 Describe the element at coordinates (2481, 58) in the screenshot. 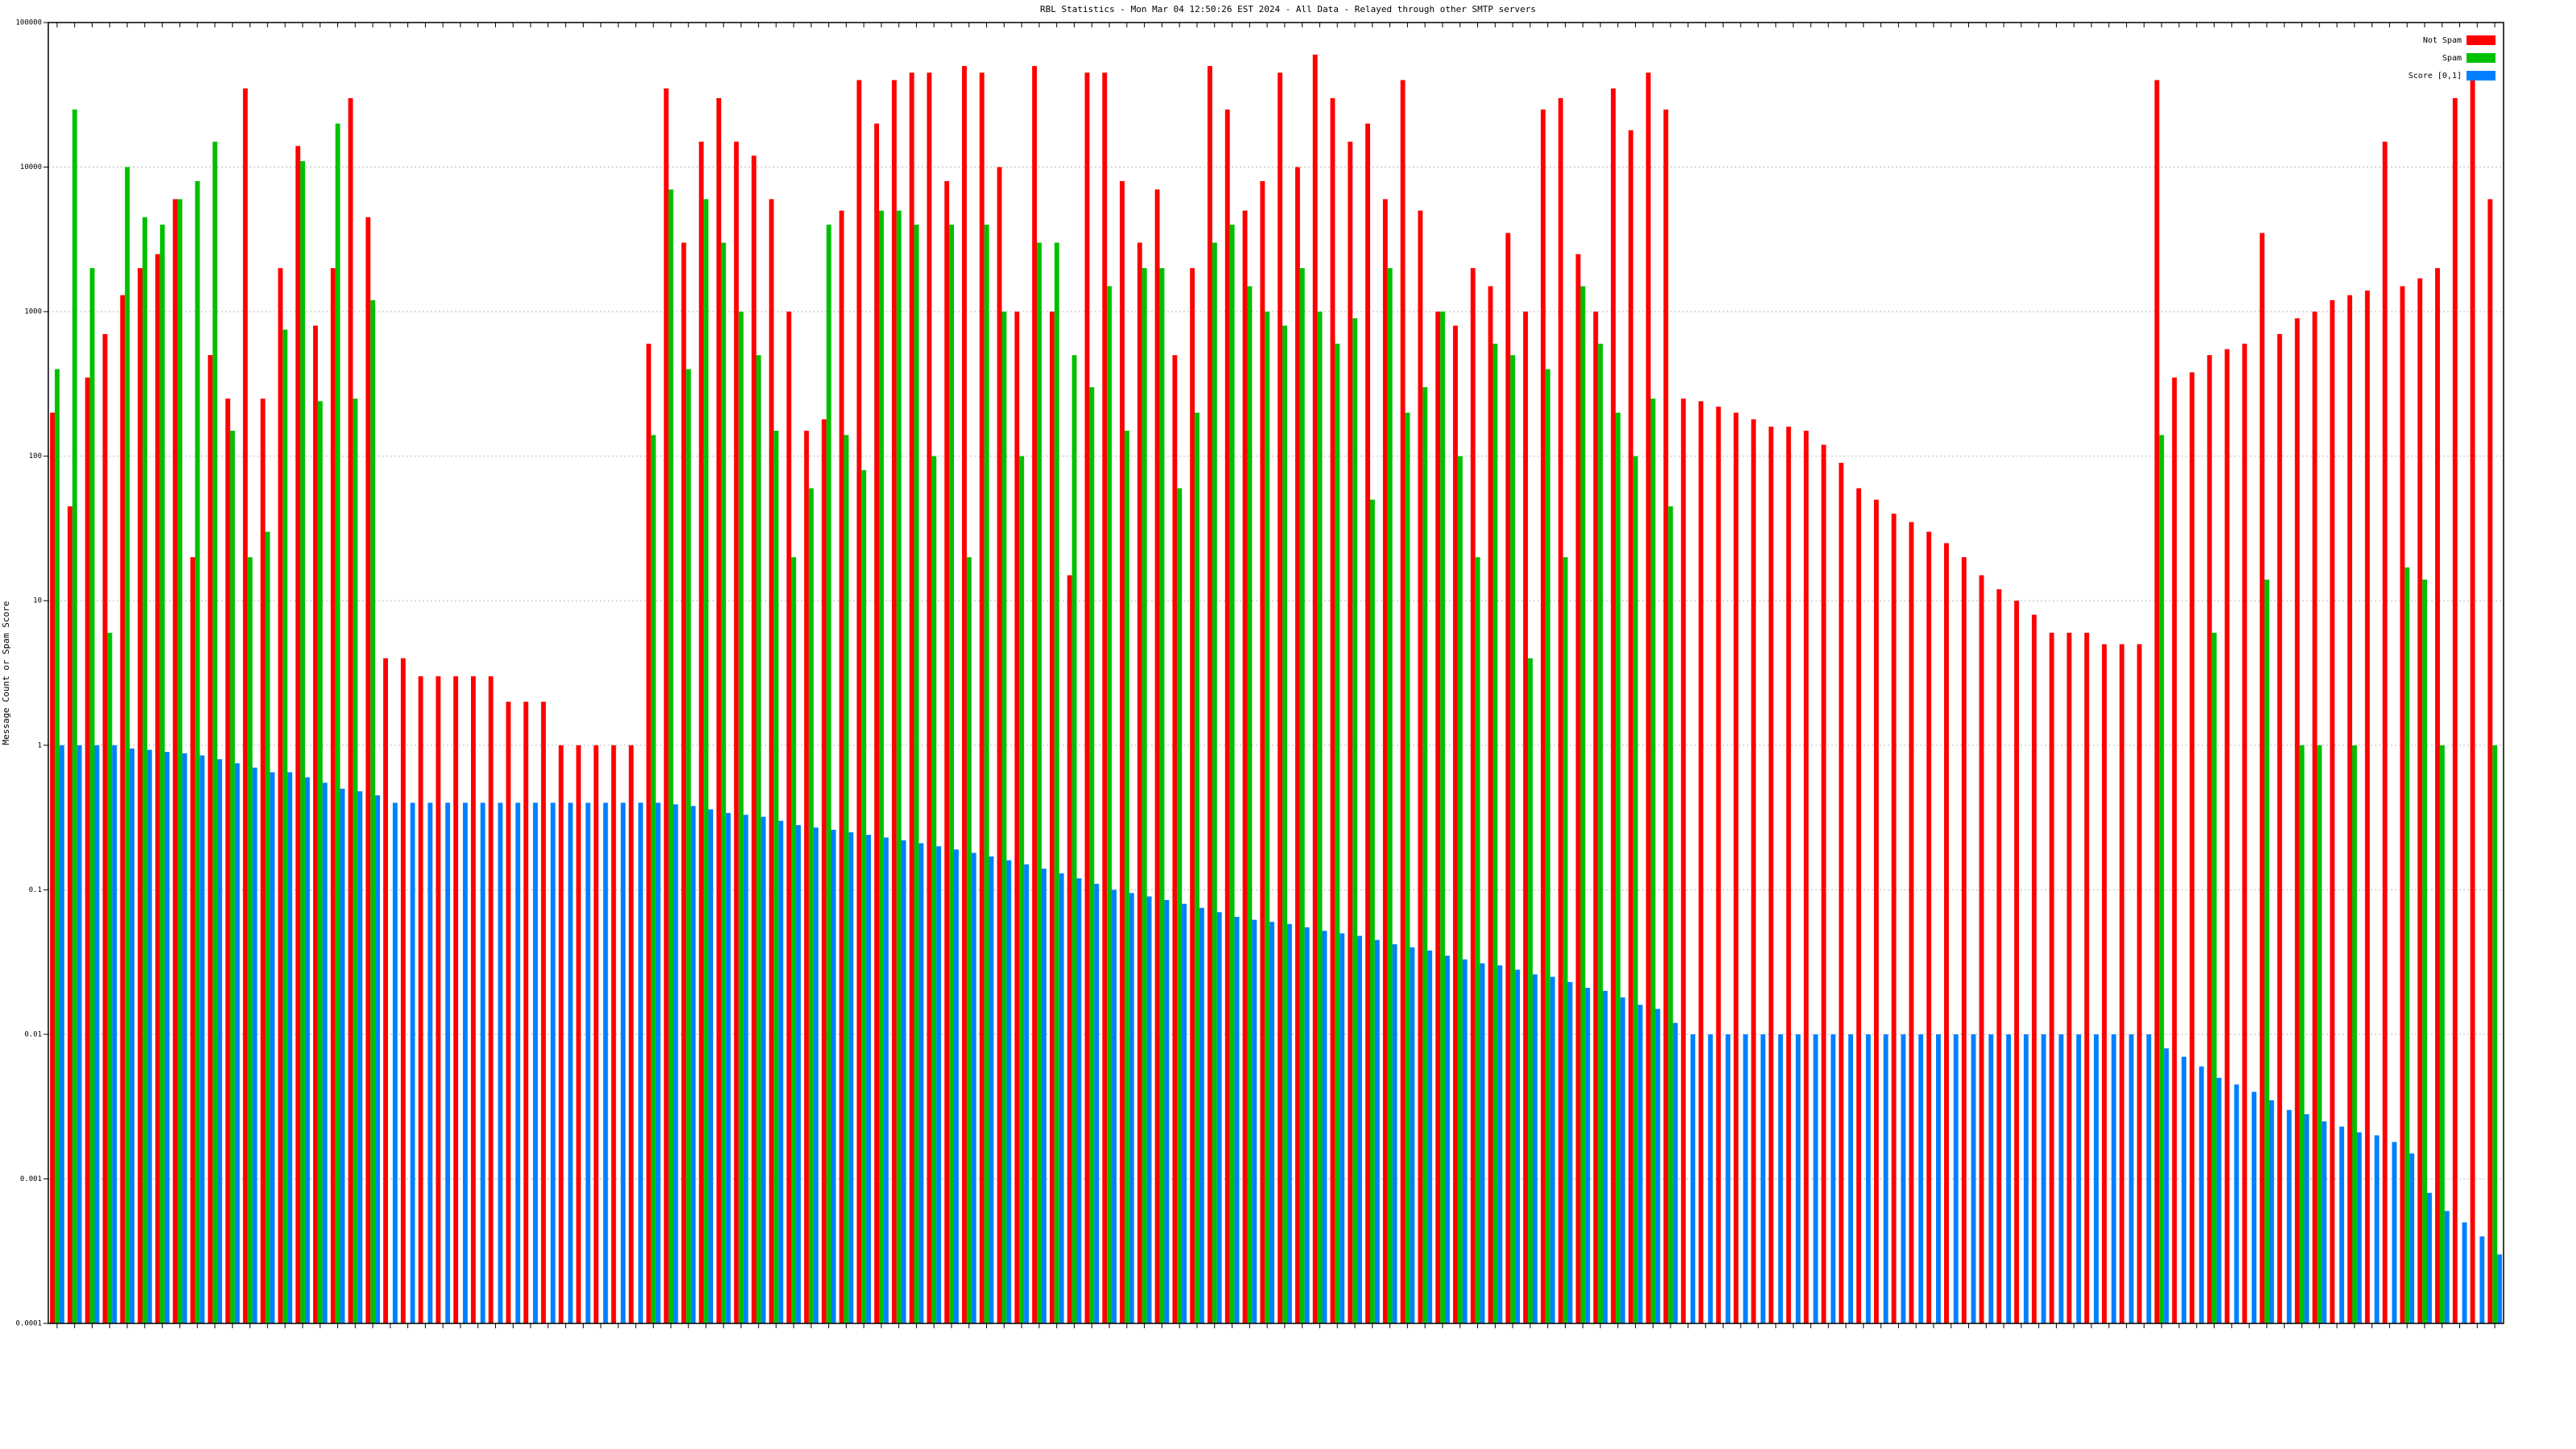

I see `legend-swatch` at that location.